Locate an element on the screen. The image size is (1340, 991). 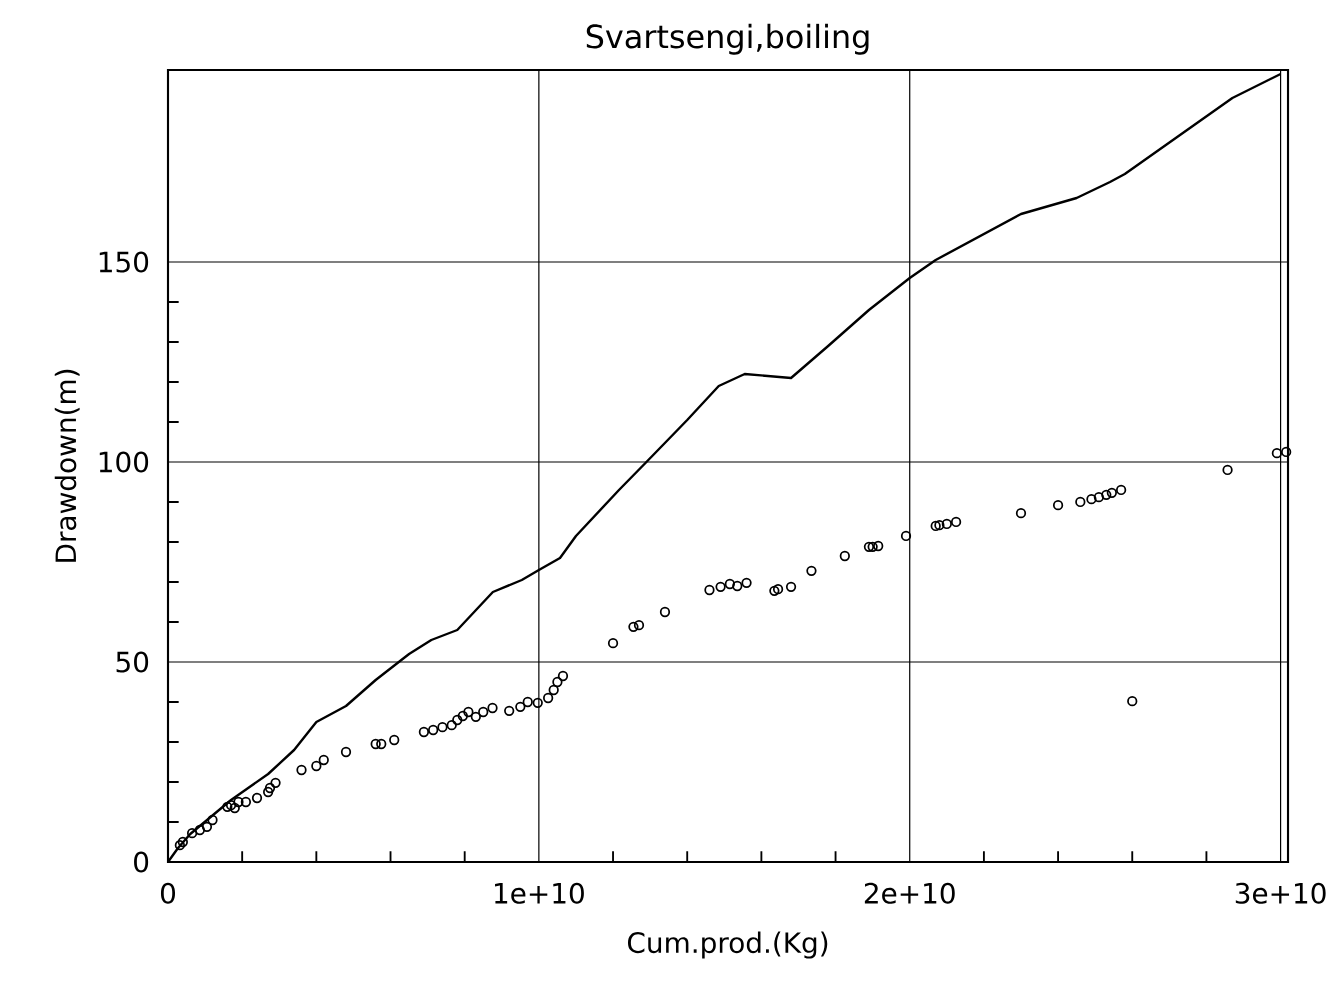
x-tick-label: 3e+10 is located at coordinates (1280, 893).